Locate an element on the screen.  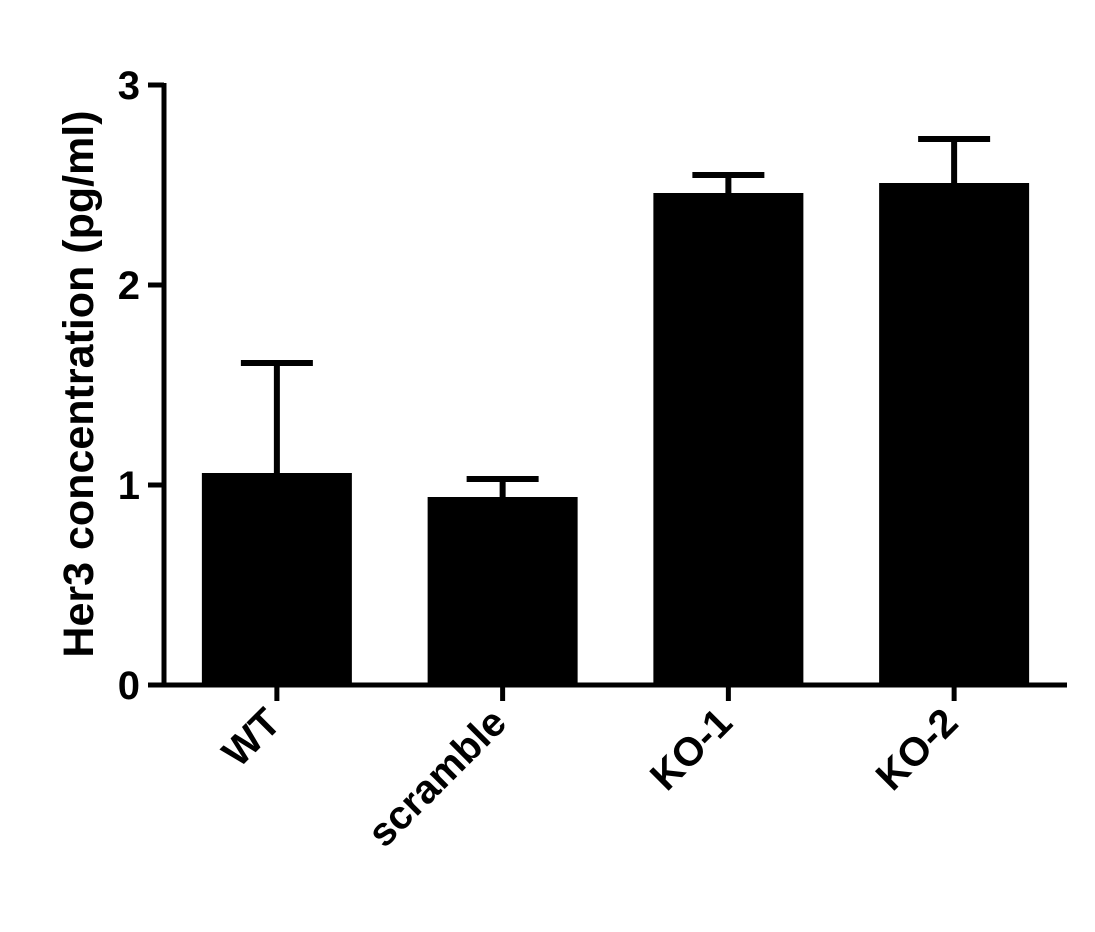
y-tick-label: 1 is located at coordinates (129, 486).